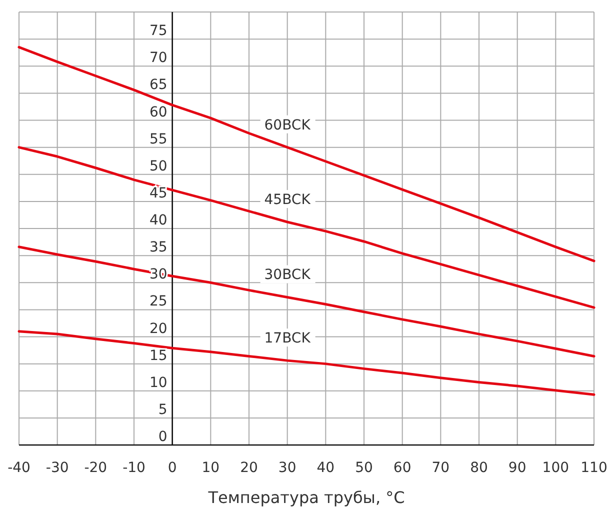 The width and height of the screenshot is (611, 511). Describe the element at coordinates (249, 468) in the screenshot. I see `x-tick-label: 20` at that location.